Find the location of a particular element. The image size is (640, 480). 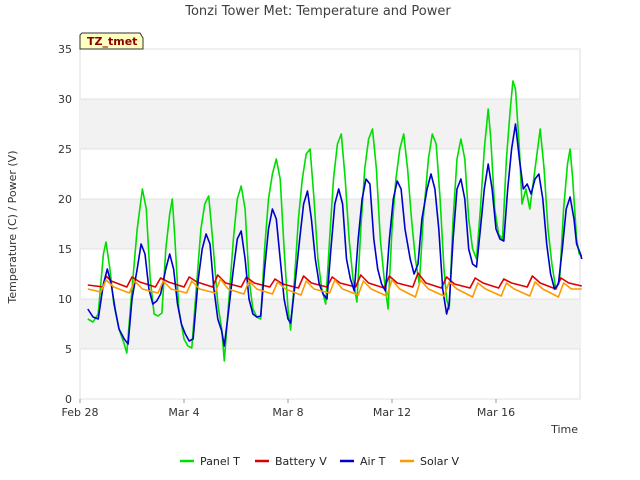

series-line-solar-v is located at coordinates (334, 288).